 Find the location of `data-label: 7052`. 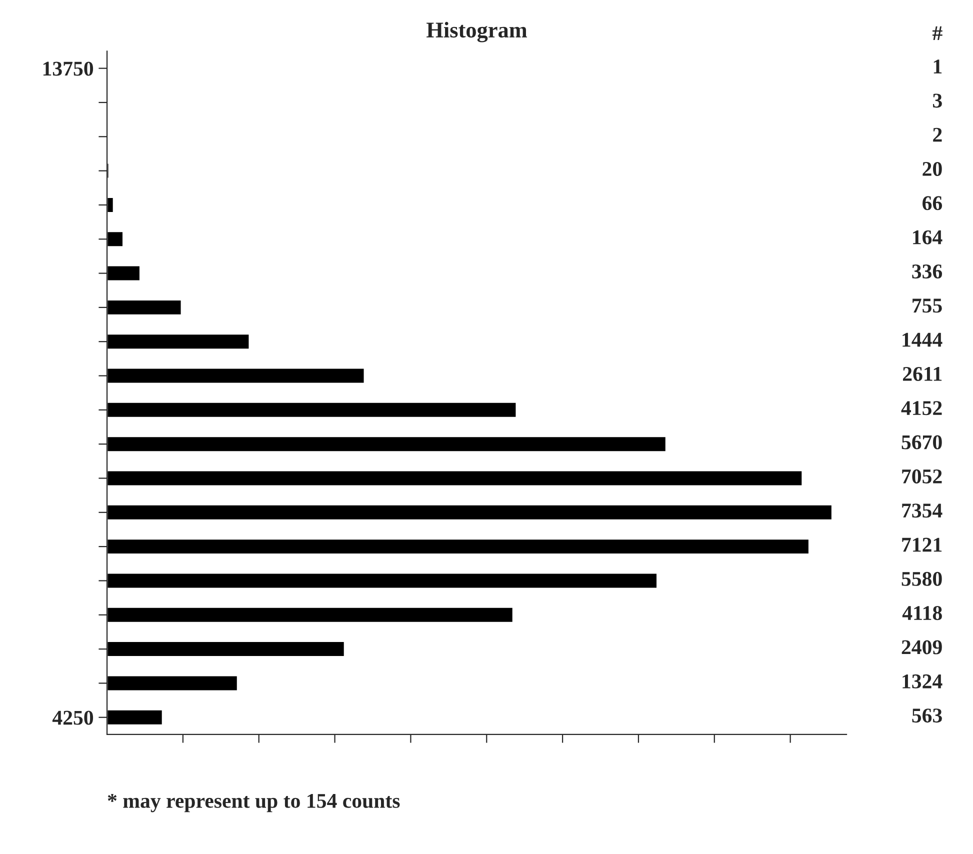

data-label: 7052 is located at coordinates (922, 476).